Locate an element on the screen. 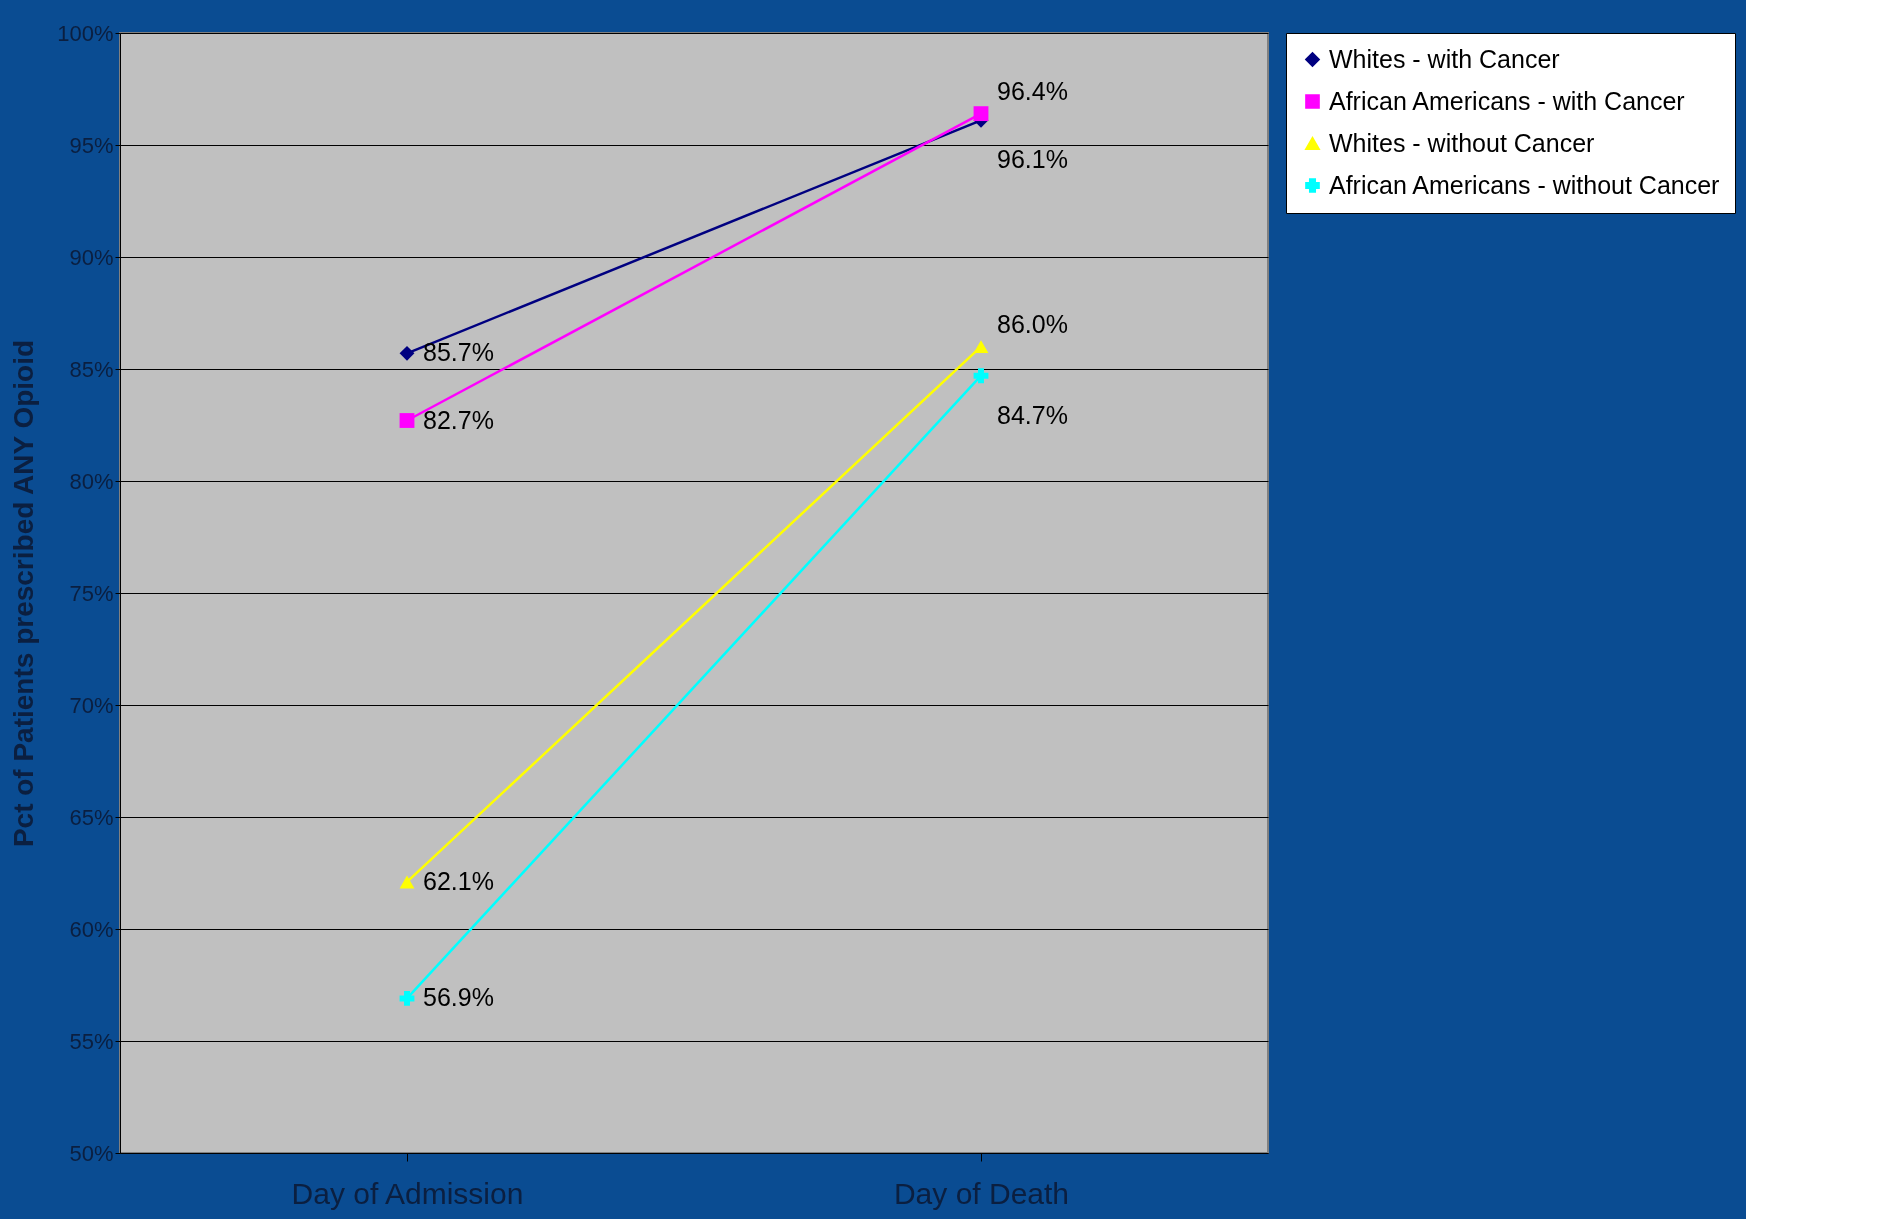  y-axis-title: Pct of Patients prescribed ANY Opioid is located at coordinates (24, 593).